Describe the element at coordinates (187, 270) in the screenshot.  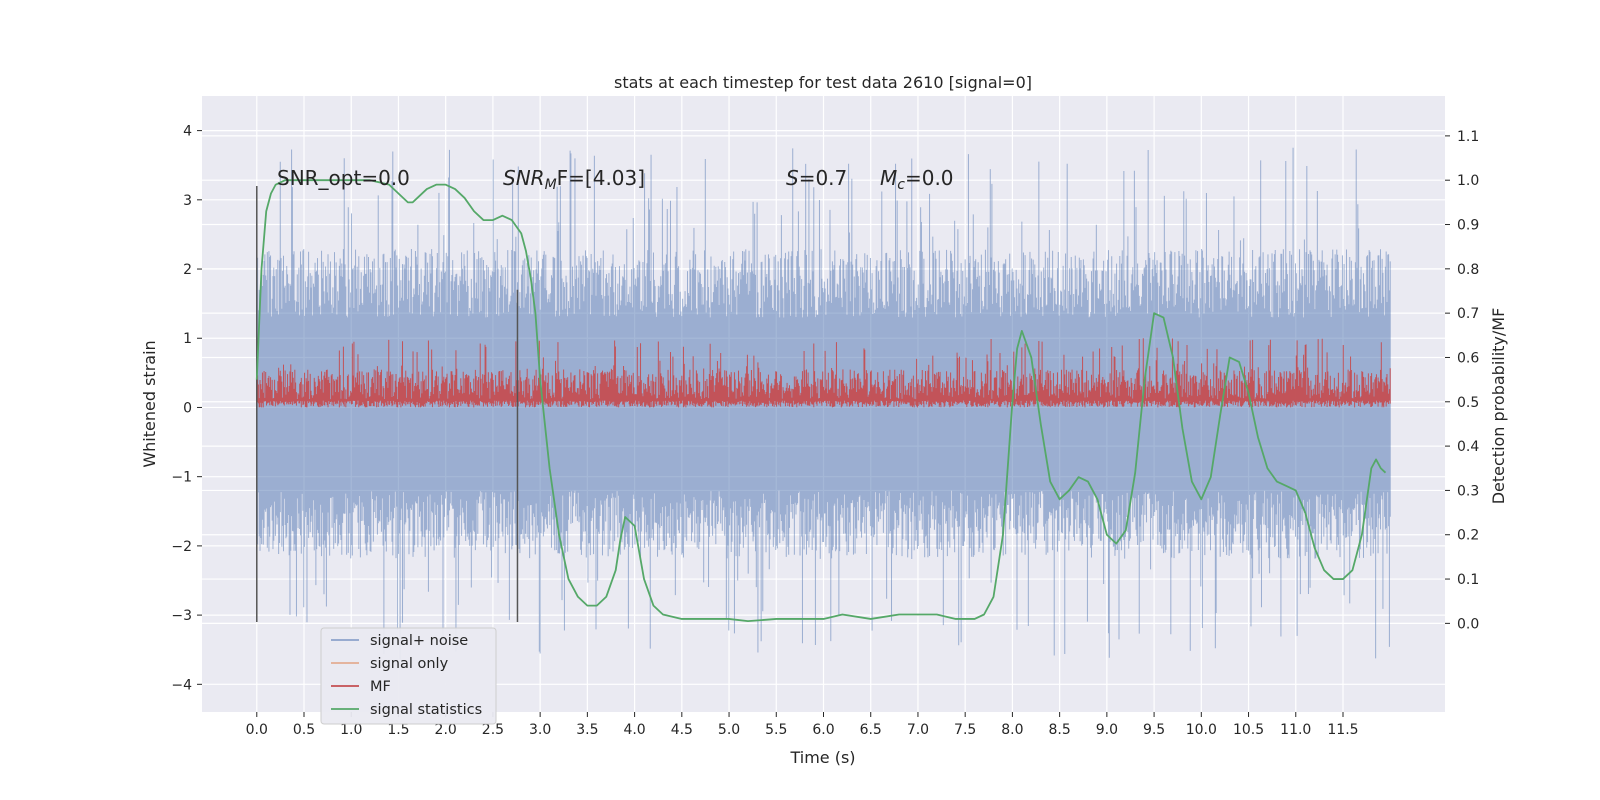
I see `y-left-tick-label: 2` at that location.